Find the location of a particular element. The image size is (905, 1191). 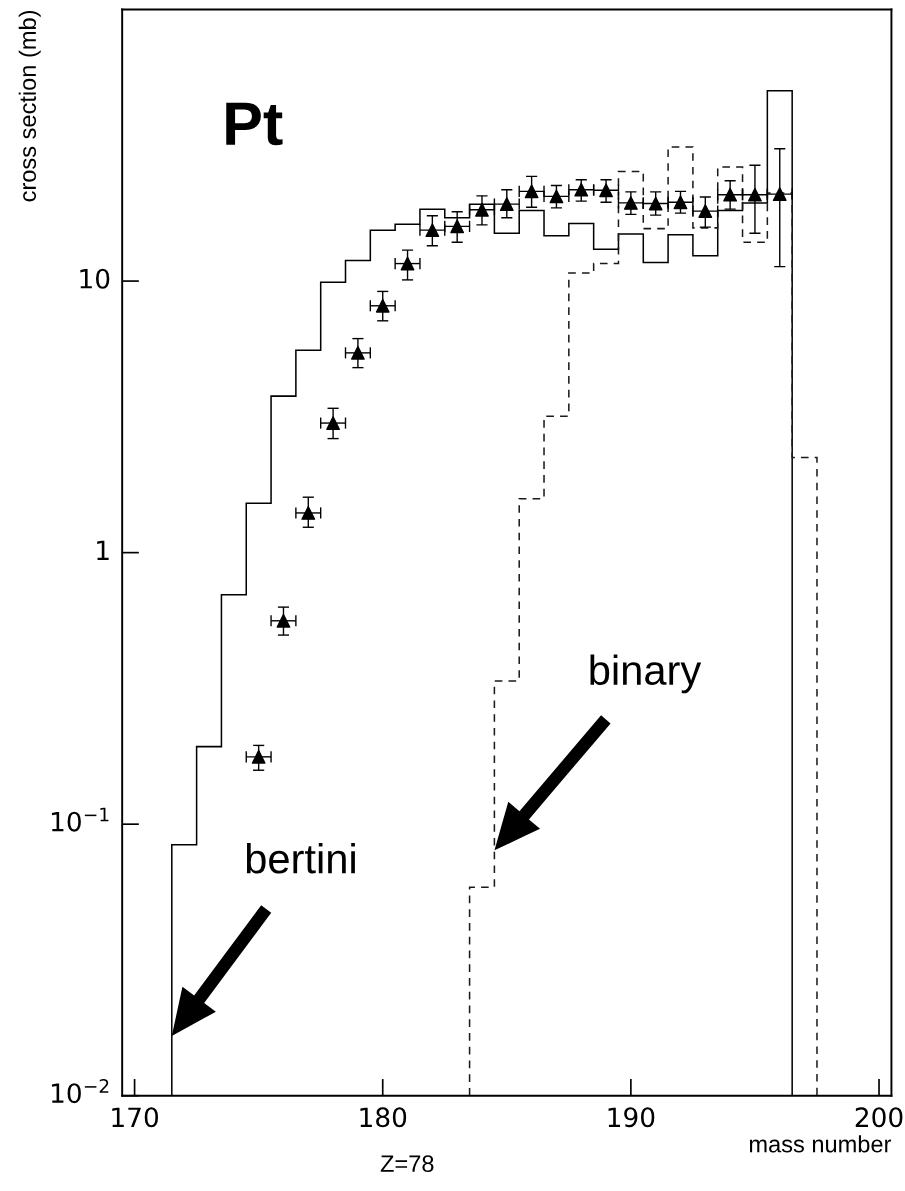

annotation: Pt is located at coordinates (254, 124).